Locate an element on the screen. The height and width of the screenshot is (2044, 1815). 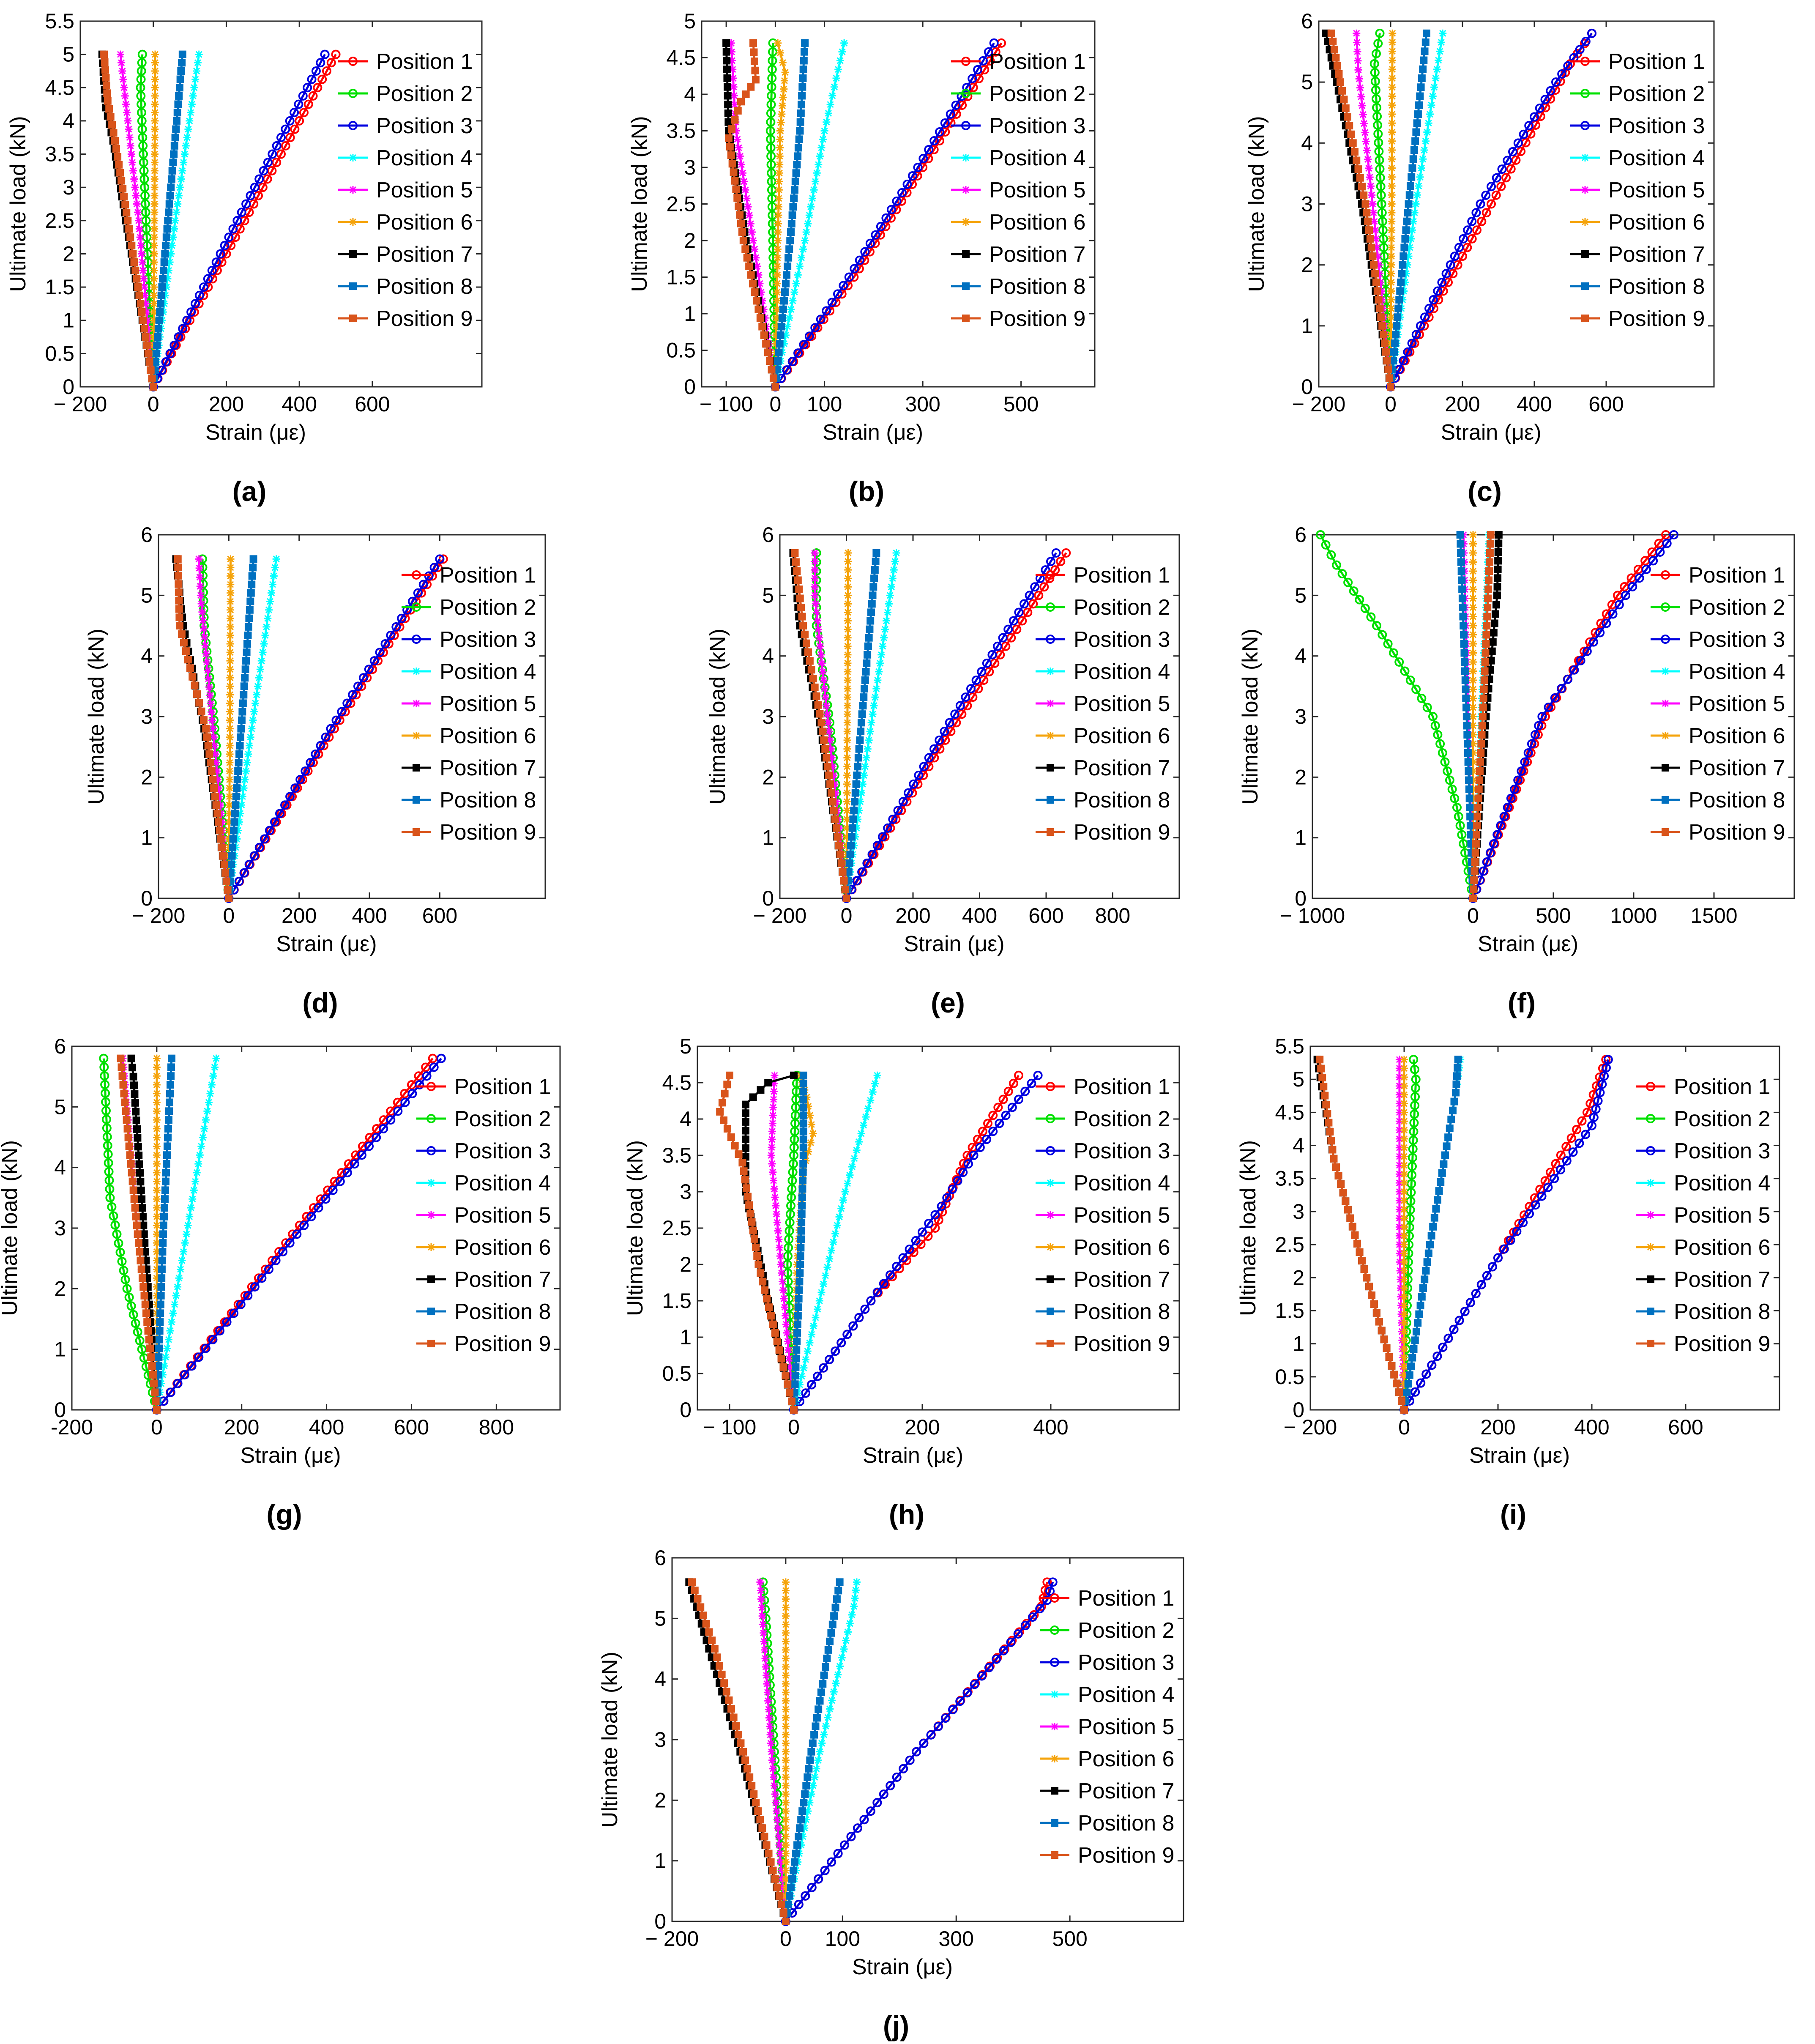
chart8-marker-square is located at coordinates (1404, 1410).